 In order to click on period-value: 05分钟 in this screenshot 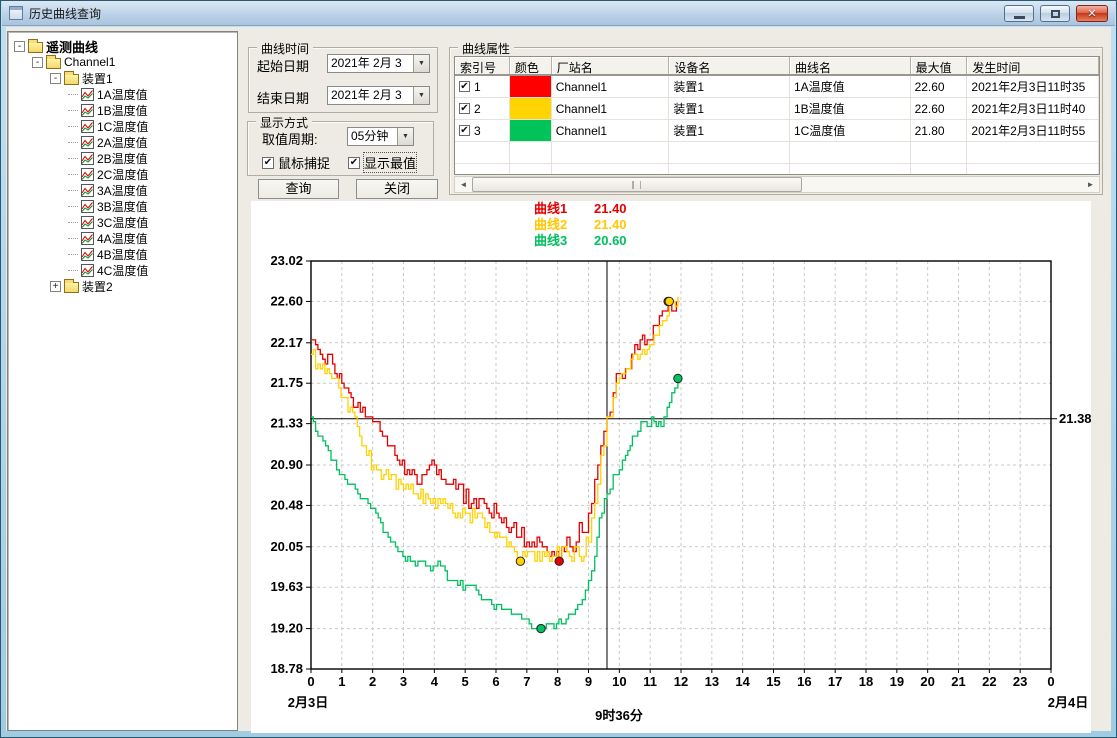, I will do `click(370, 136)`.